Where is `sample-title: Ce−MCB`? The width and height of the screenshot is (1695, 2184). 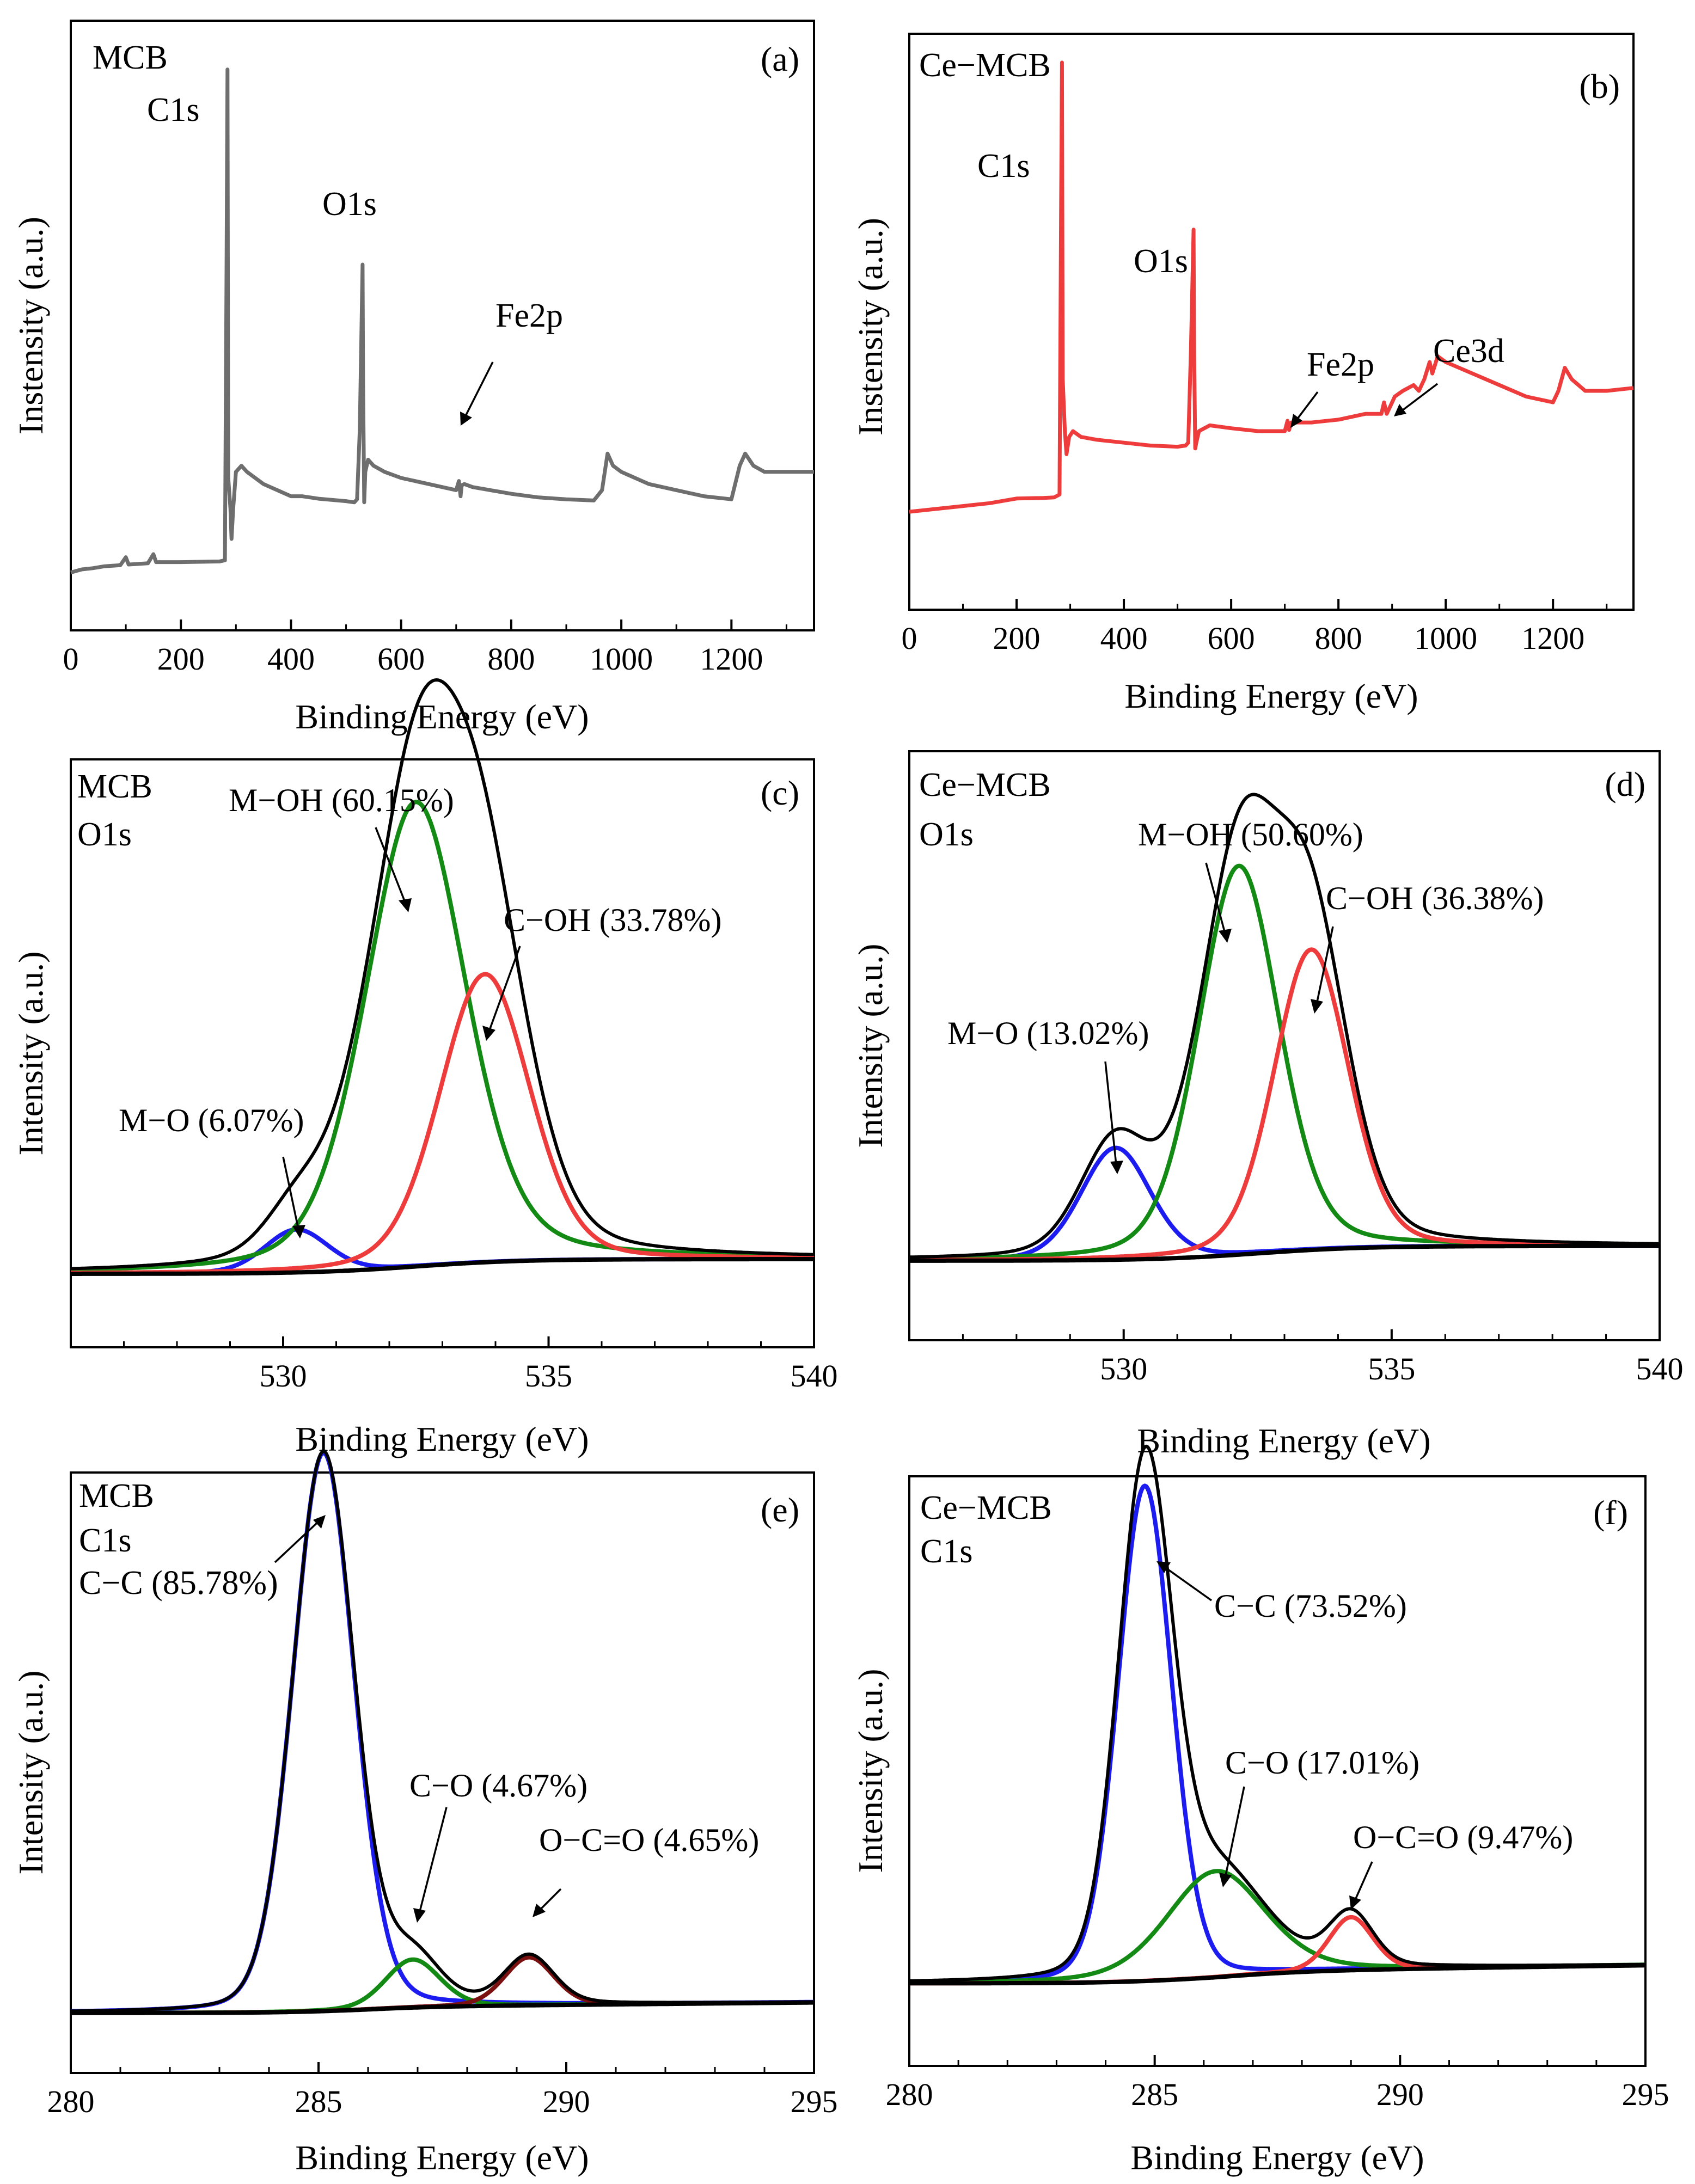
sample-title: Ce−MCB is located at coordinates (986, 1507).